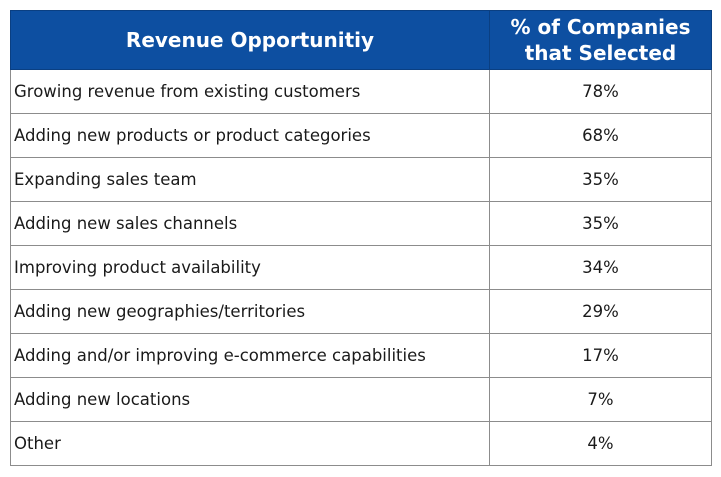  I want to click on row-label: Other, so click(250, 443).